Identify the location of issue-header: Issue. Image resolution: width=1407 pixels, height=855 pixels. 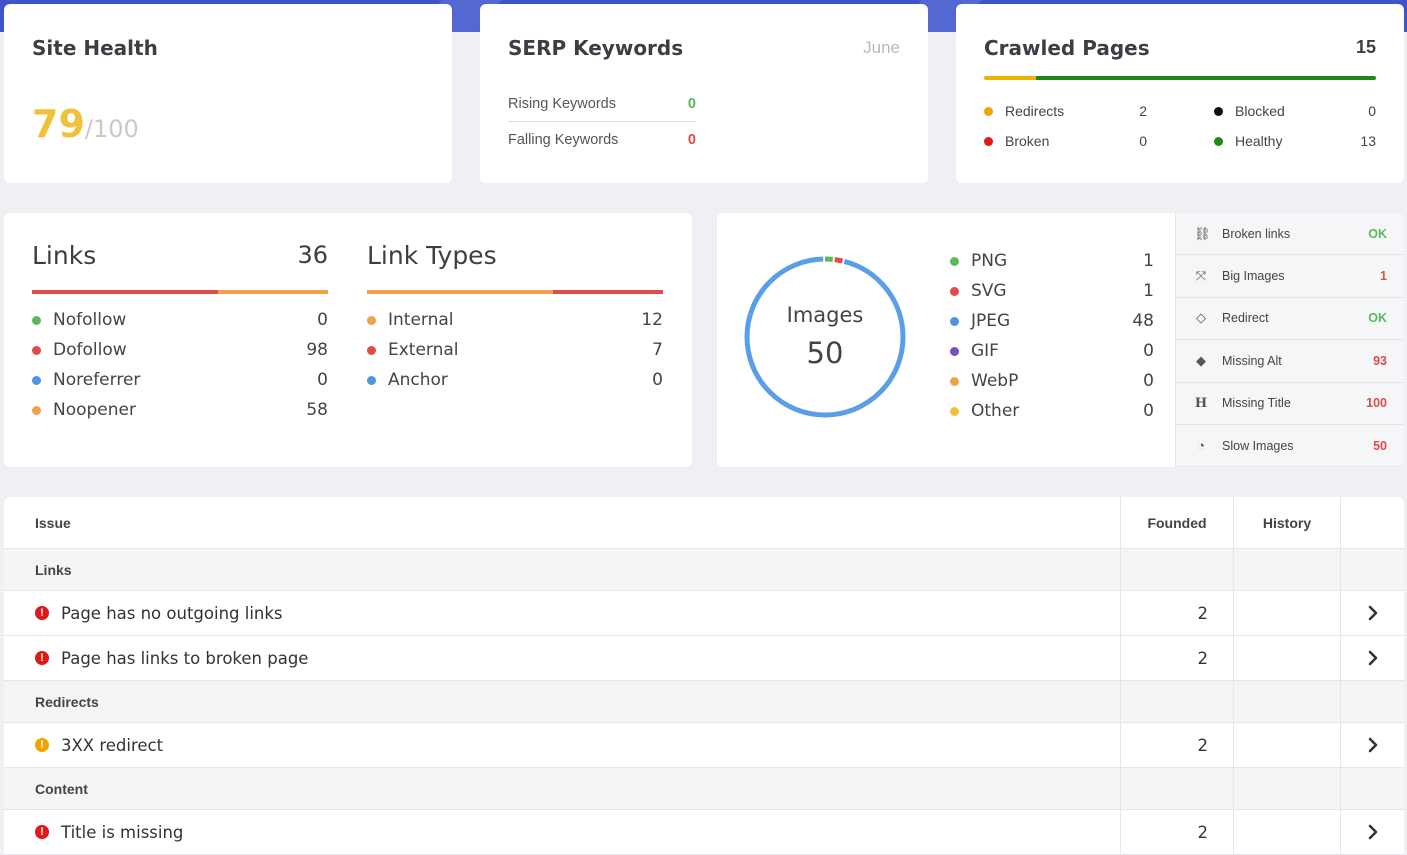
(562, 522).